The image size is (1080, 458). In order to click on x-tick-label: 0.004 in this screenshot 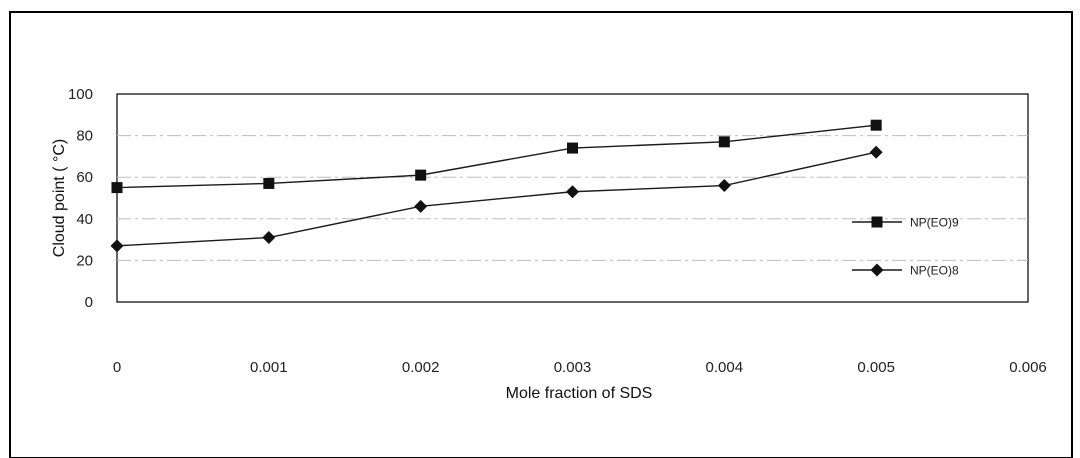, I will do `click(725, 367)`.